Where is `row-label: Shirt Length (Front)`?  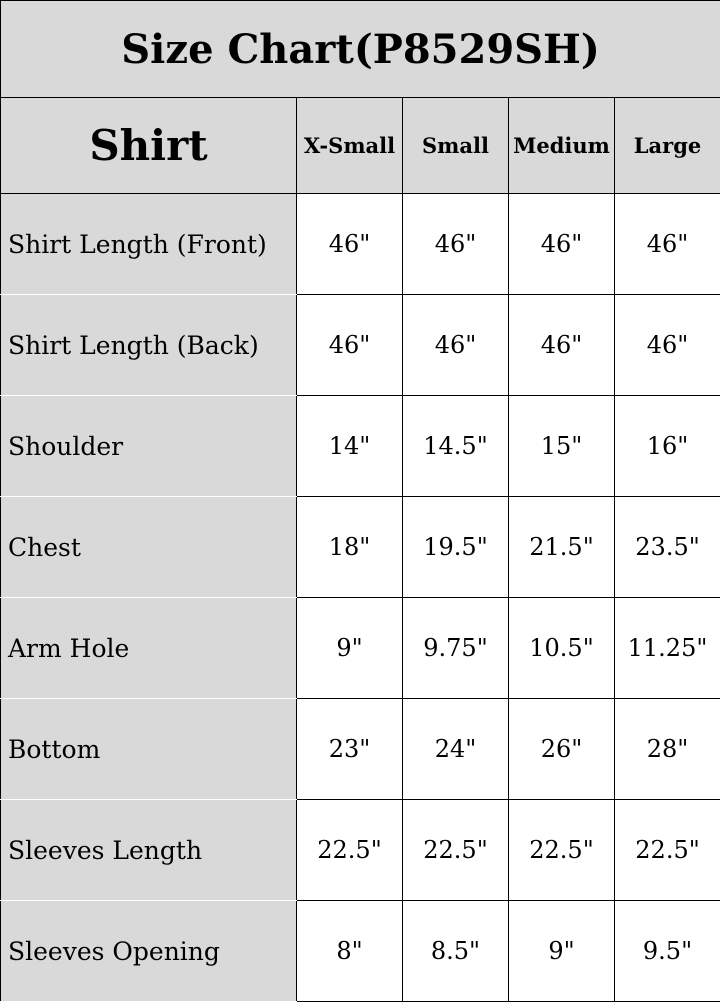 row-label: Shirt Length (Front) is located at coordinates (148, 244).